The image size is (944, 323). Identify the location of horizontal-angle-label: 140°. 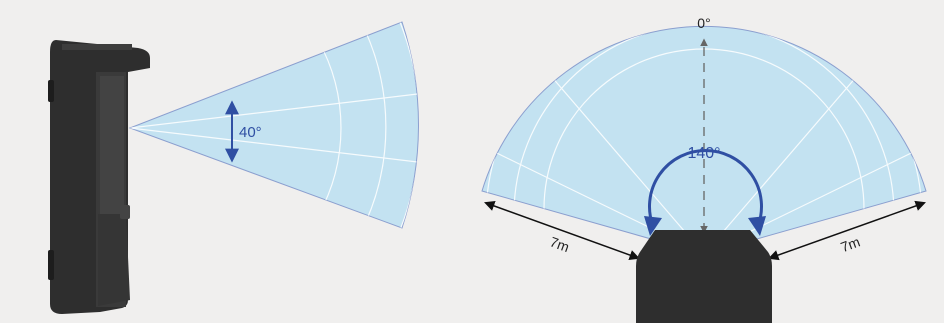
(703, 153).